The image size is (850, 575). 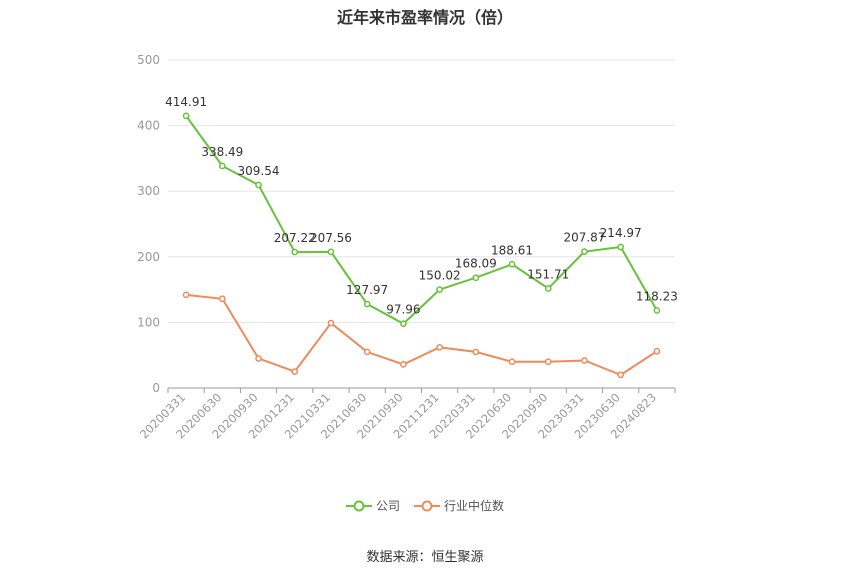 I want to click on data-label-company: 150.02, so click(x=440, y=276).